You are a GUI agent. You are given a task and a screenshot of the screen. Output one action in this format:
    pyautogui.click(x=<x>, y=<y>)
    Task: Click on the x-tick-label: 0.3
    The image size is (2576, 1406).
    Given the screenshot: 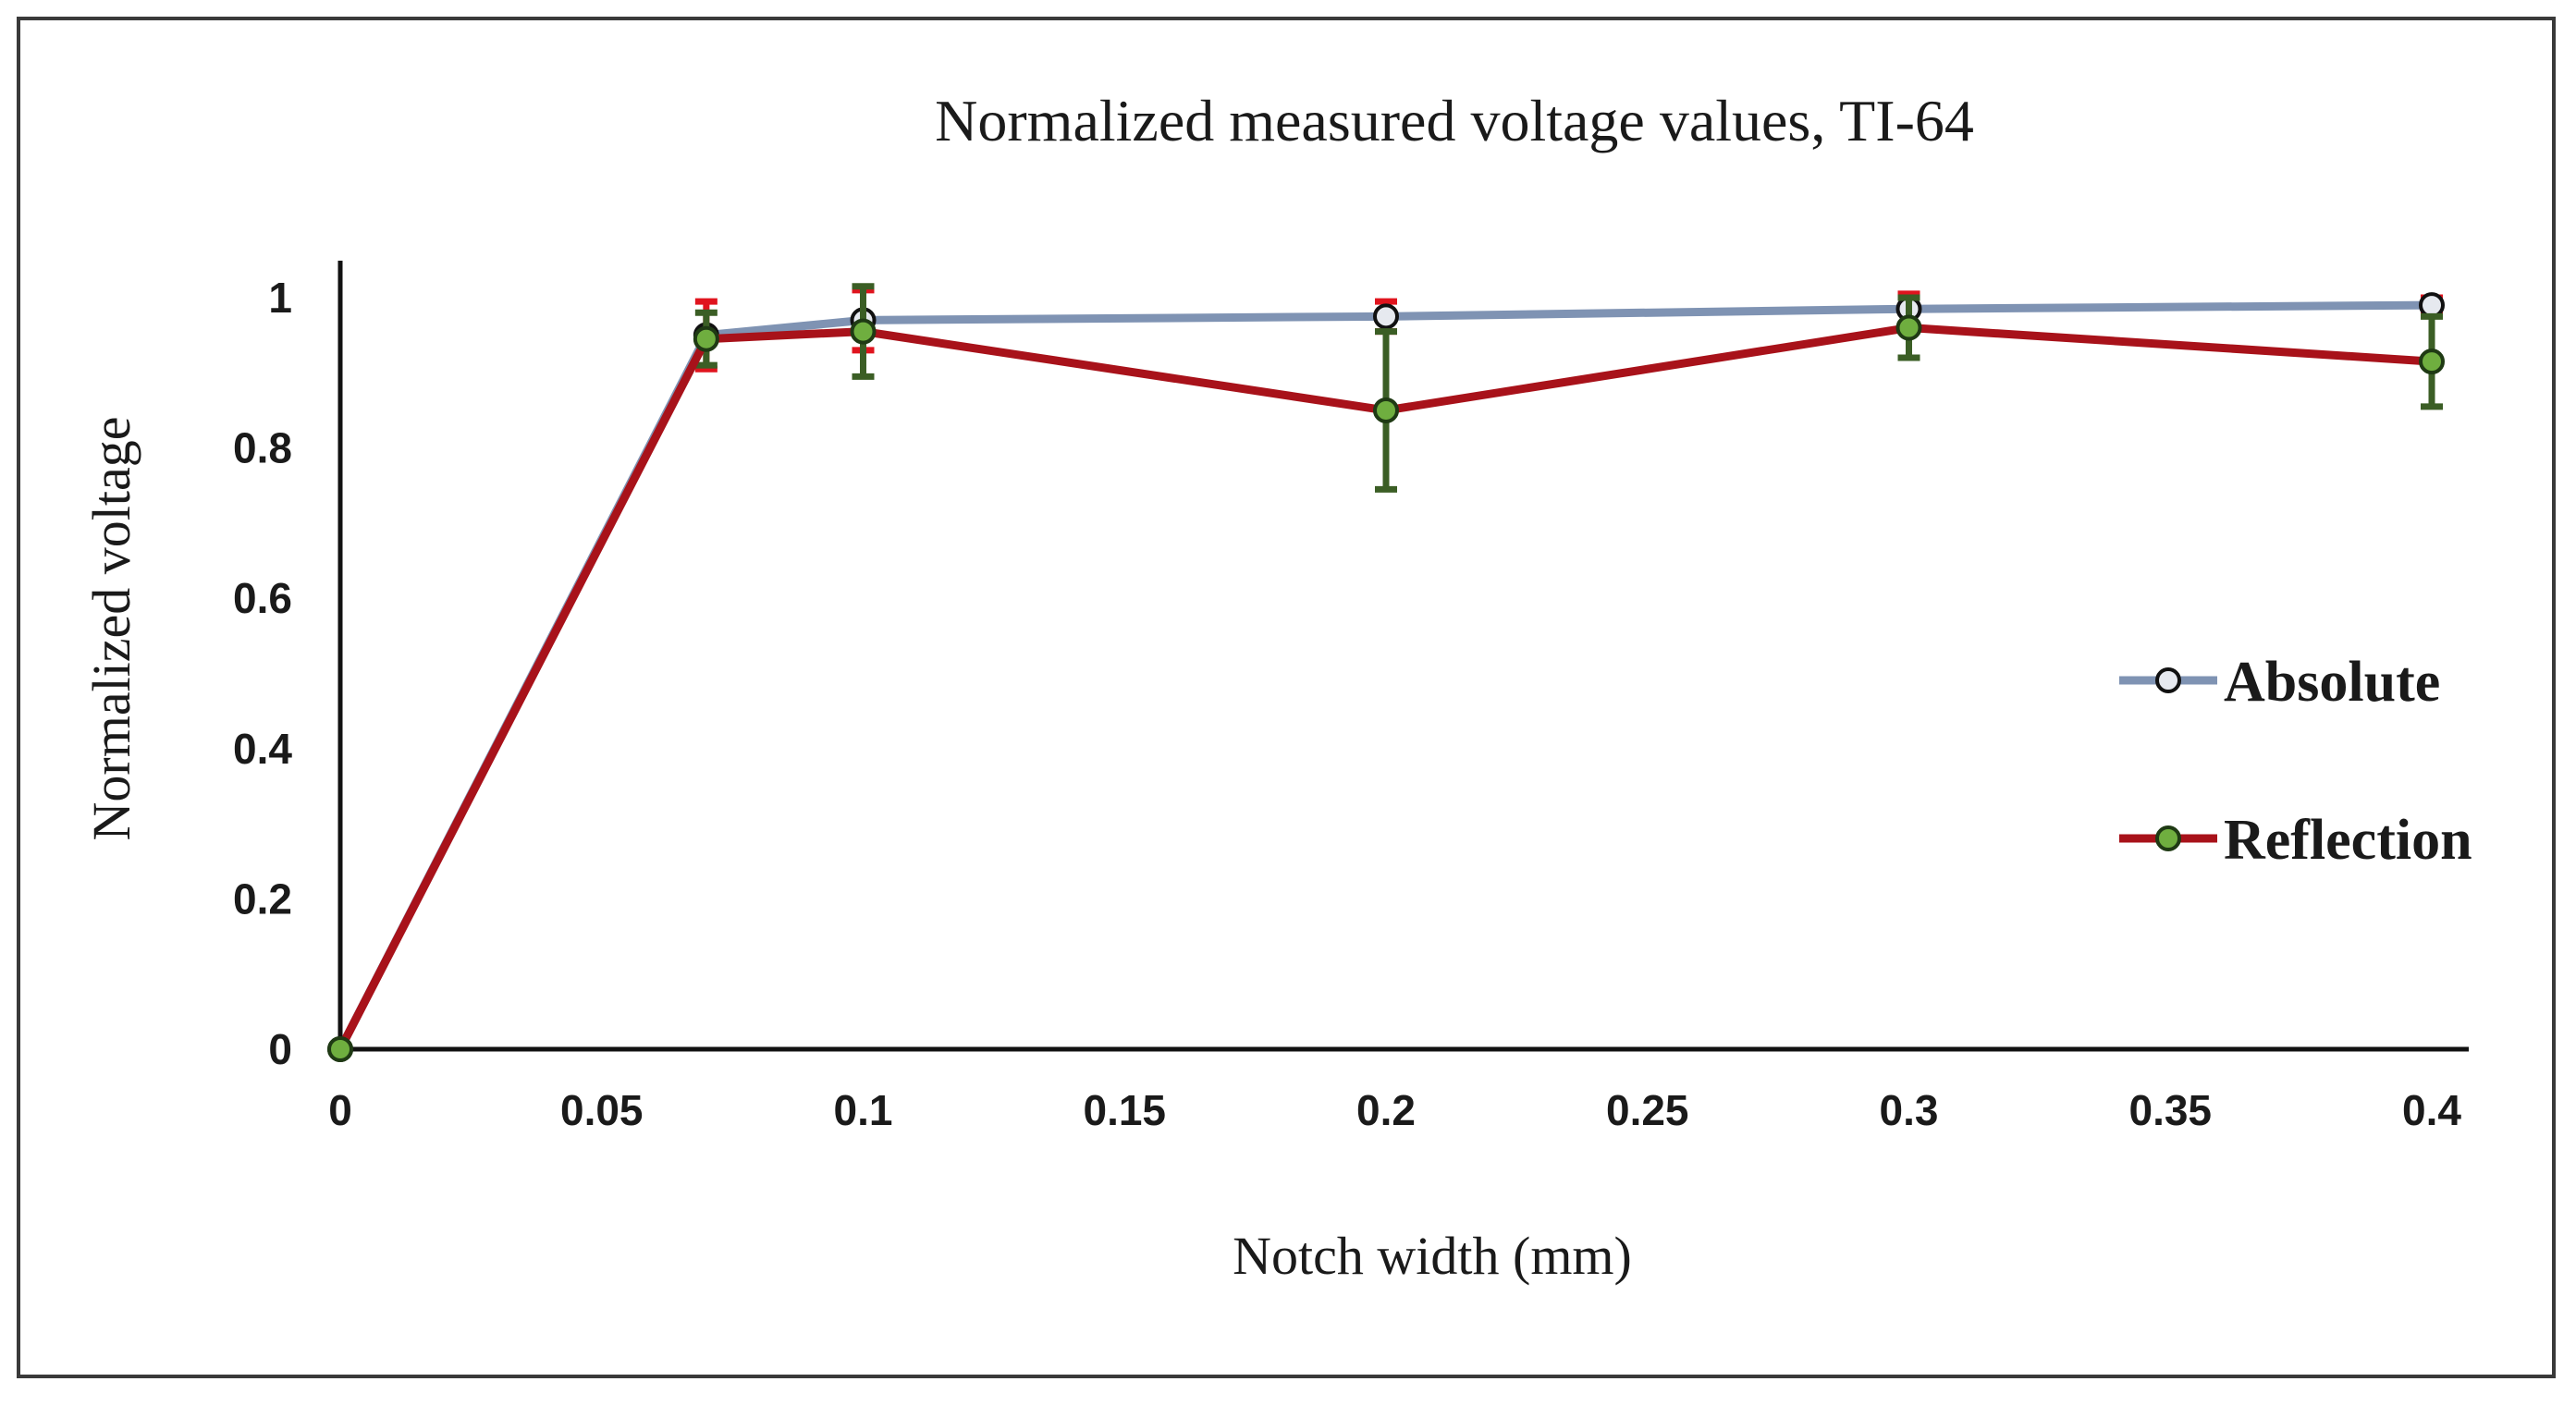 What is the action you would take?
    pyautogui.click(x=1910, y=1110)
    